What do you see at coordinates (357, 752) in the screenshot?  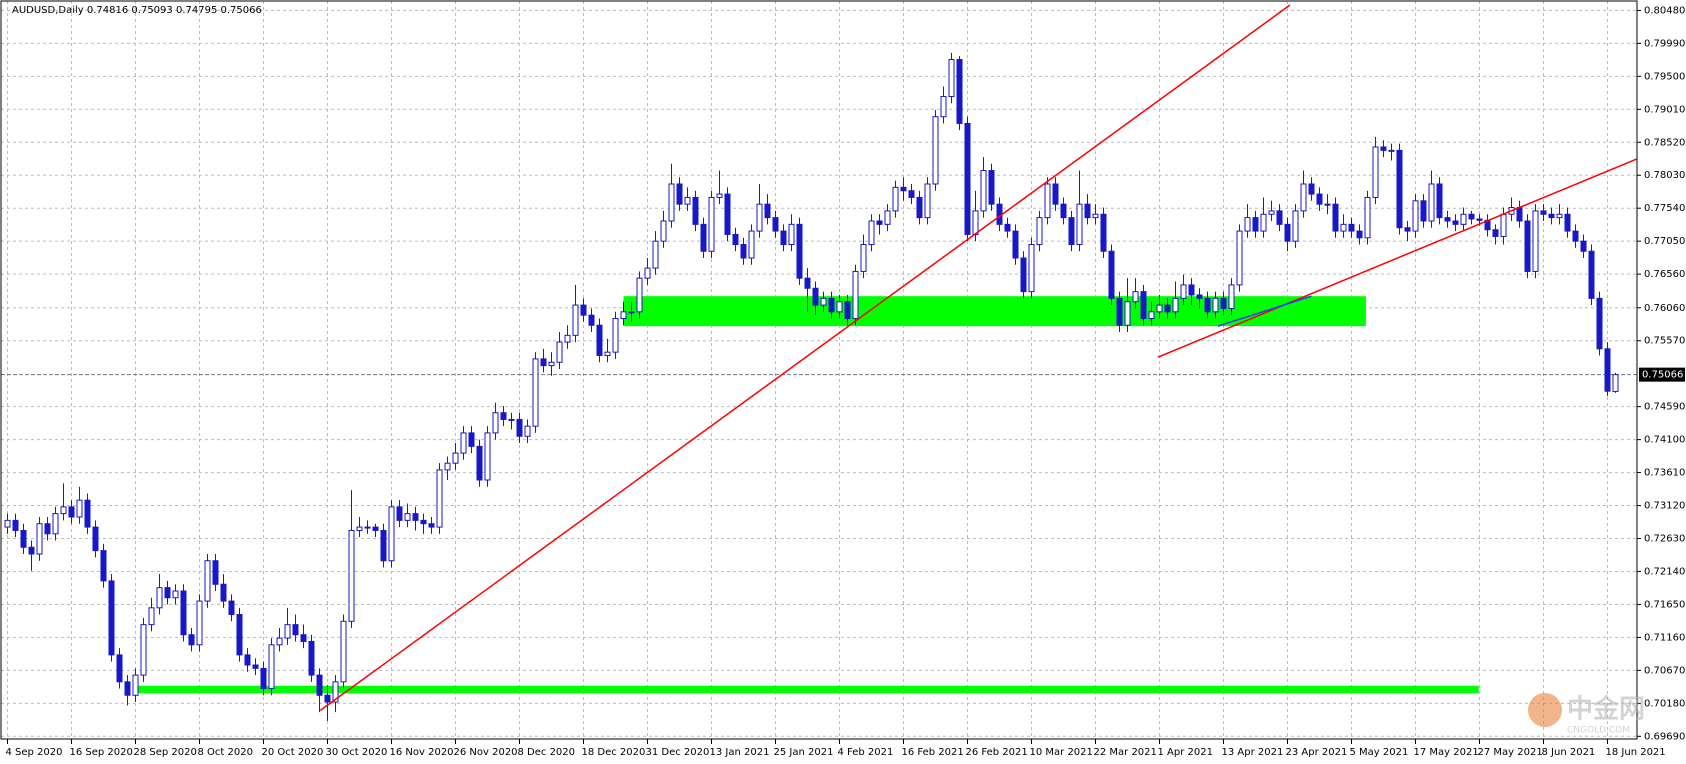 I see `x-tick-label: 30 Oct 2020` at bounding box center [357, 752].